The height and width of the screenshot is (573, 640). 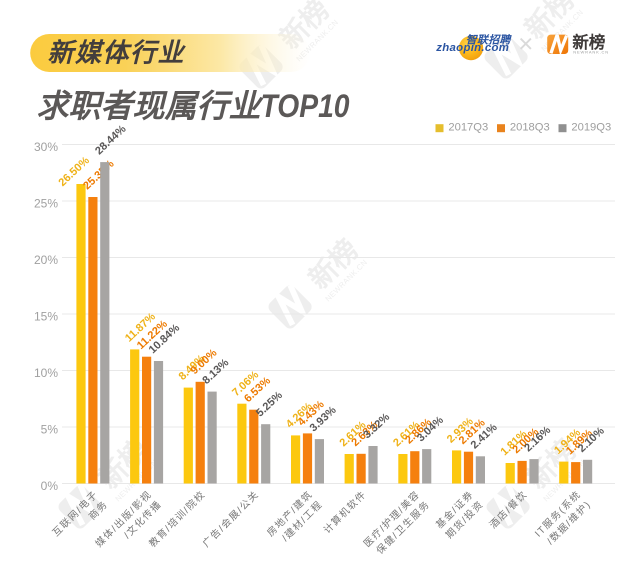 I want to click on svg-text: 15%, so click(x=46, y=316).